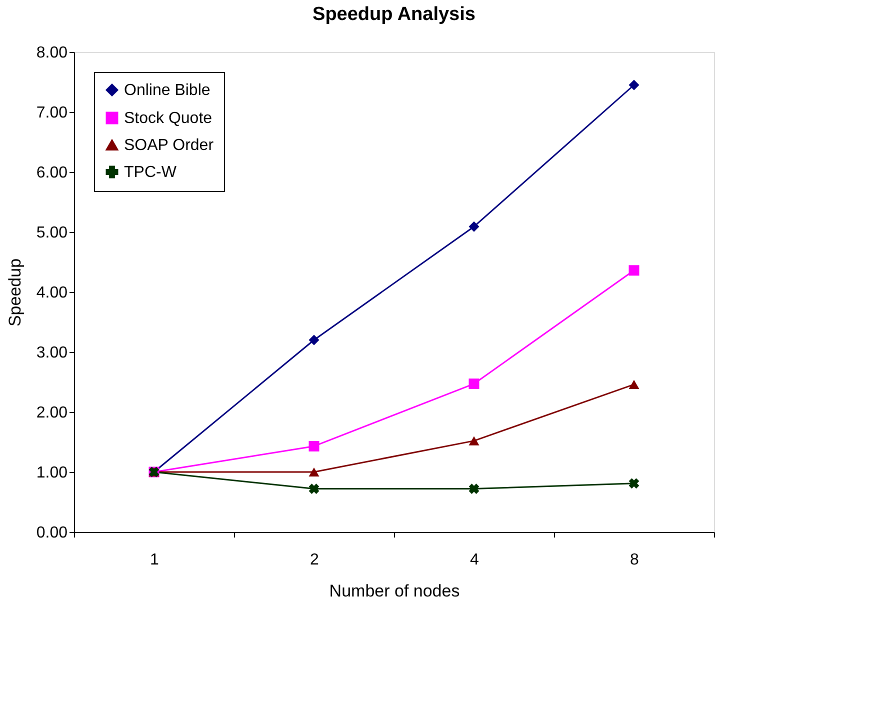 Image resolution: width=895 pixels, height=713 pixels. I want to click on y-tick-label: 7.00, so click(52, 113).